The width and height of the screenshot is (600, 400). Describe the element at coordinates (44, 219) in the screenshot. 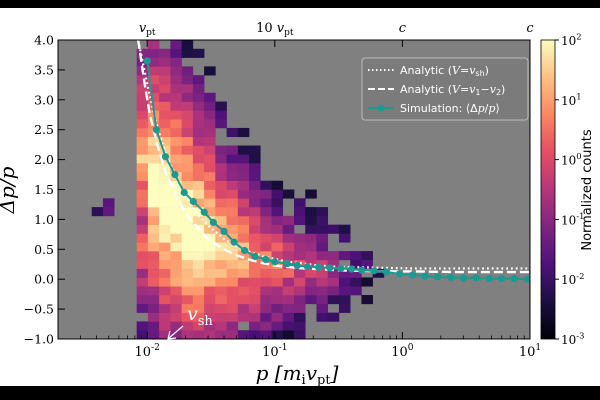

I see `y-tick-label: 1.0` at that location.